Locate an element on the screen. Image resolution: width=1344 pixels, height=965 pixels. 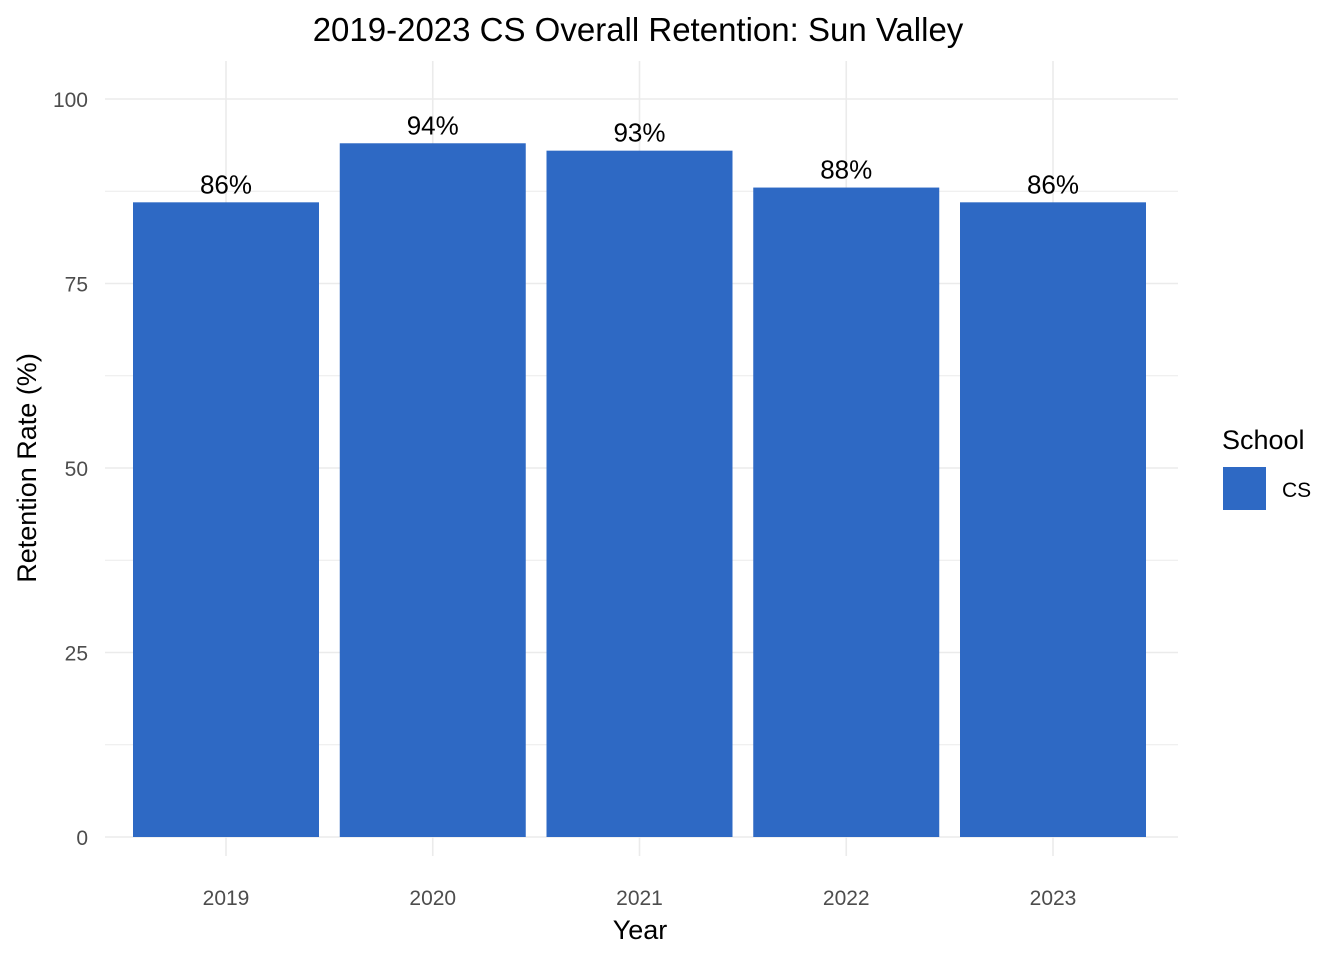
x-tick-label: 2022 is located at coordinates (846, 898).